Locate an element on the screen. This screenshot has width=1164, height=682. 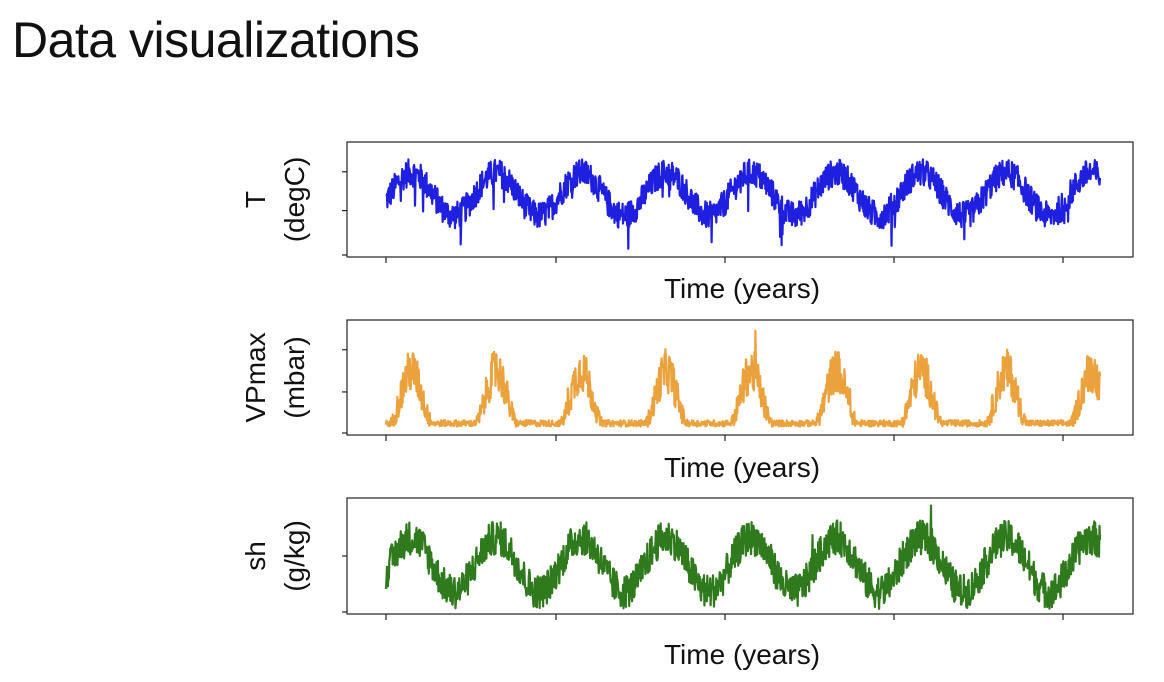
series-line-sh is located at coordinates (743, 557).